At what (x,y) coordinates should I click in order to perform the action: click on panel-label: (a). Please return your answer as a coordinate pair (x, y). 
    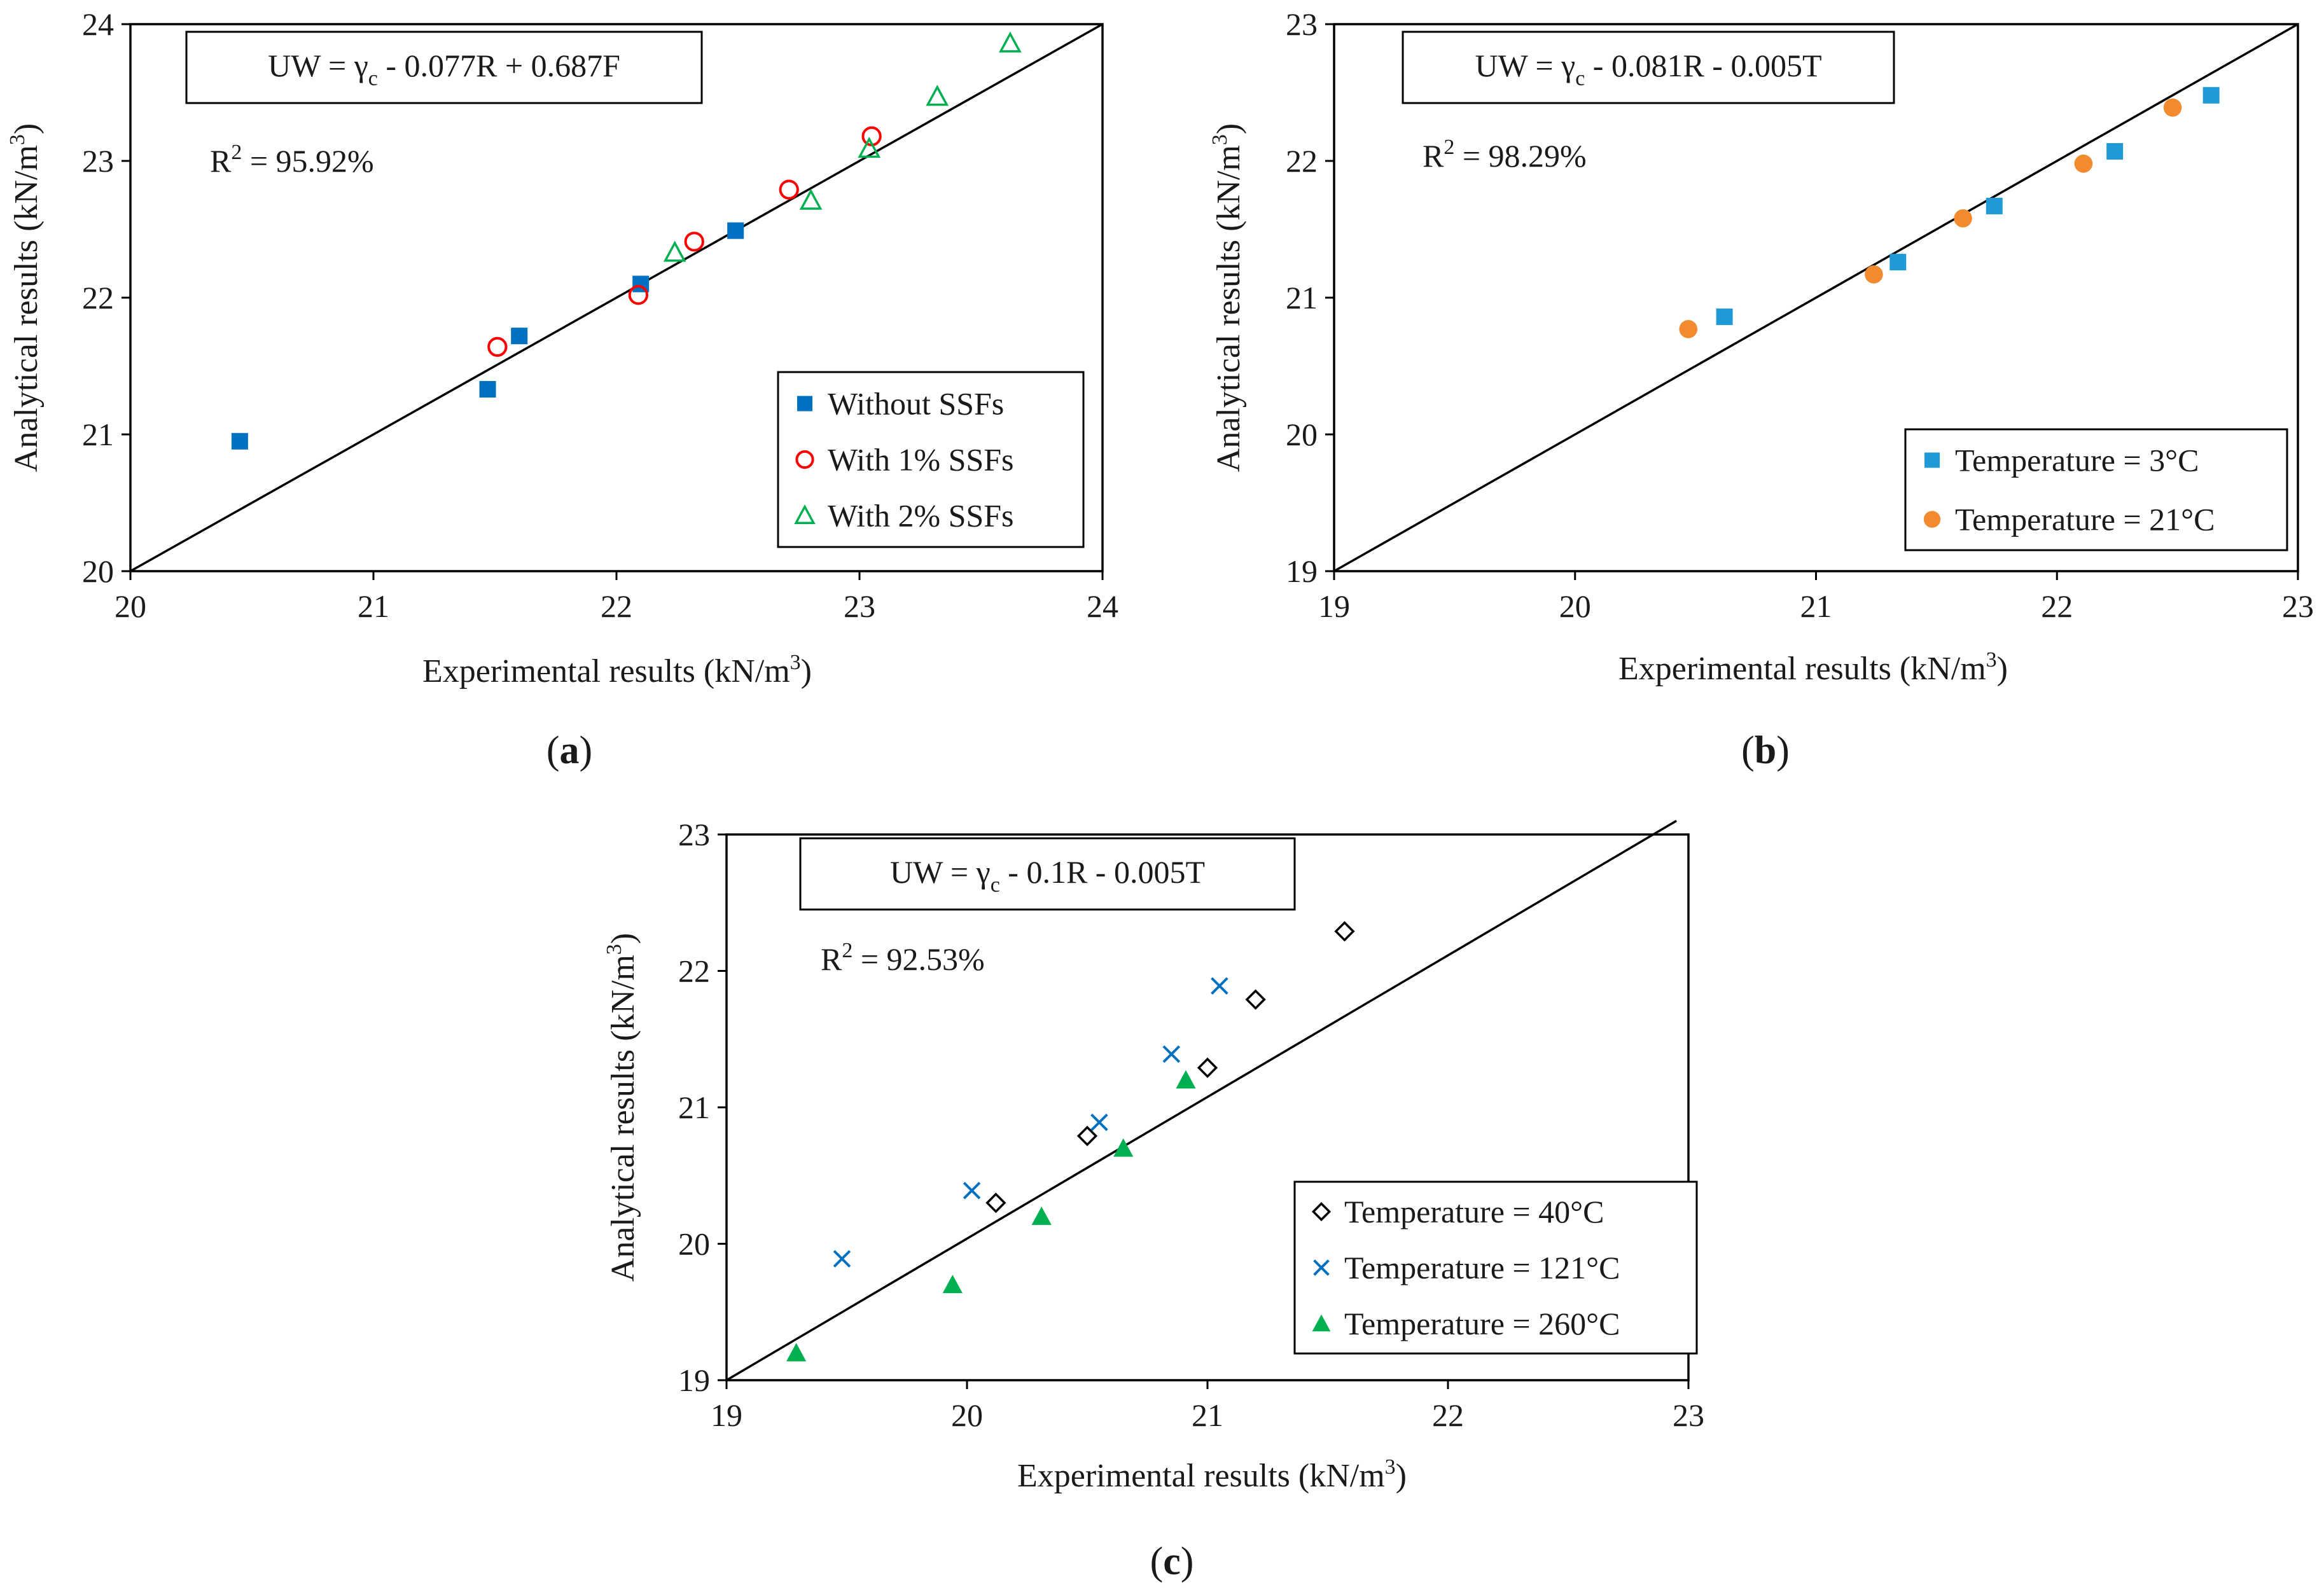
    Looking at the image, I should click on (569, 750).